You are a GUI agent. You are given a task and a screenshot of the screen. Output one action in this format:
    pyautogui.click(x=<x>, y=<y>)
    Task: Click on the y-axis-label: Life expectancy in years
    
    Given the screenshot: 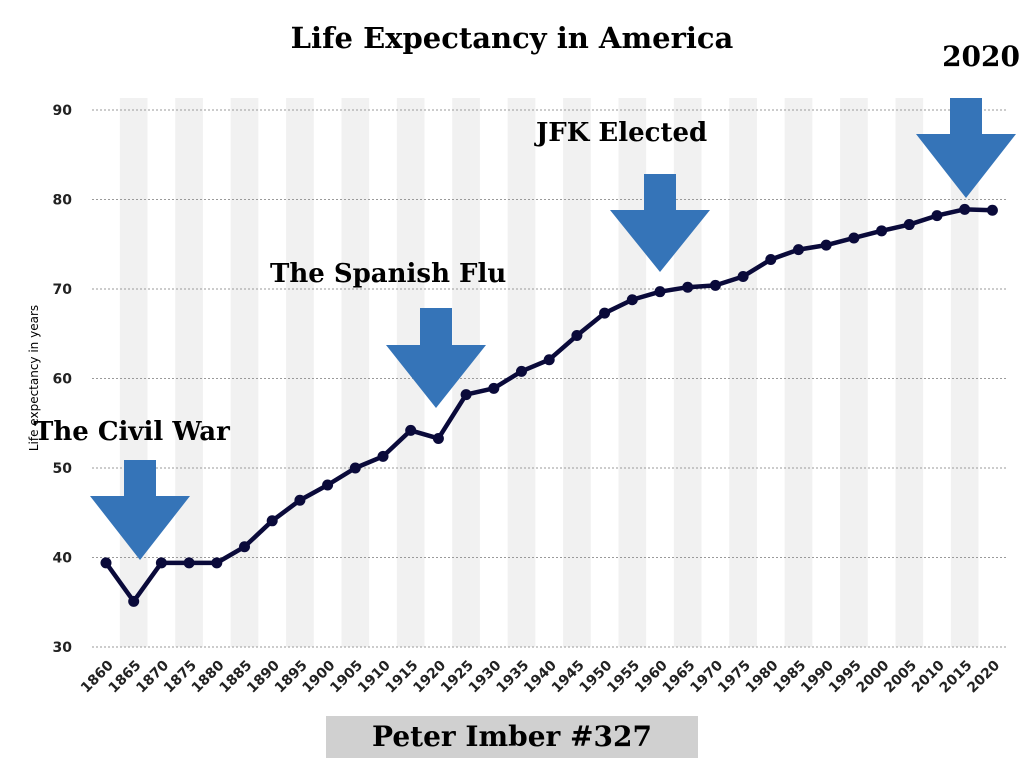 What is the action you would take?
    pyautogui.click(x=34, y=378)
    